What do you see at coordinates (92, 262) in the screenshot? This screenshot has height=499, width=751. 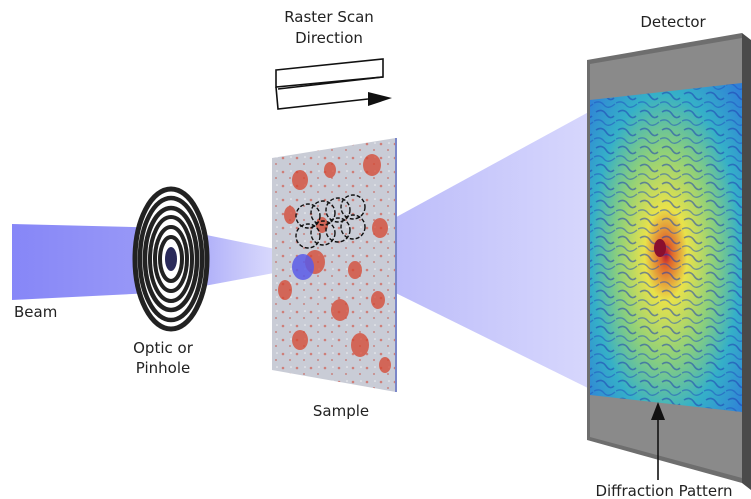 I see `incoming-beam` at bounding box center [92, 262].